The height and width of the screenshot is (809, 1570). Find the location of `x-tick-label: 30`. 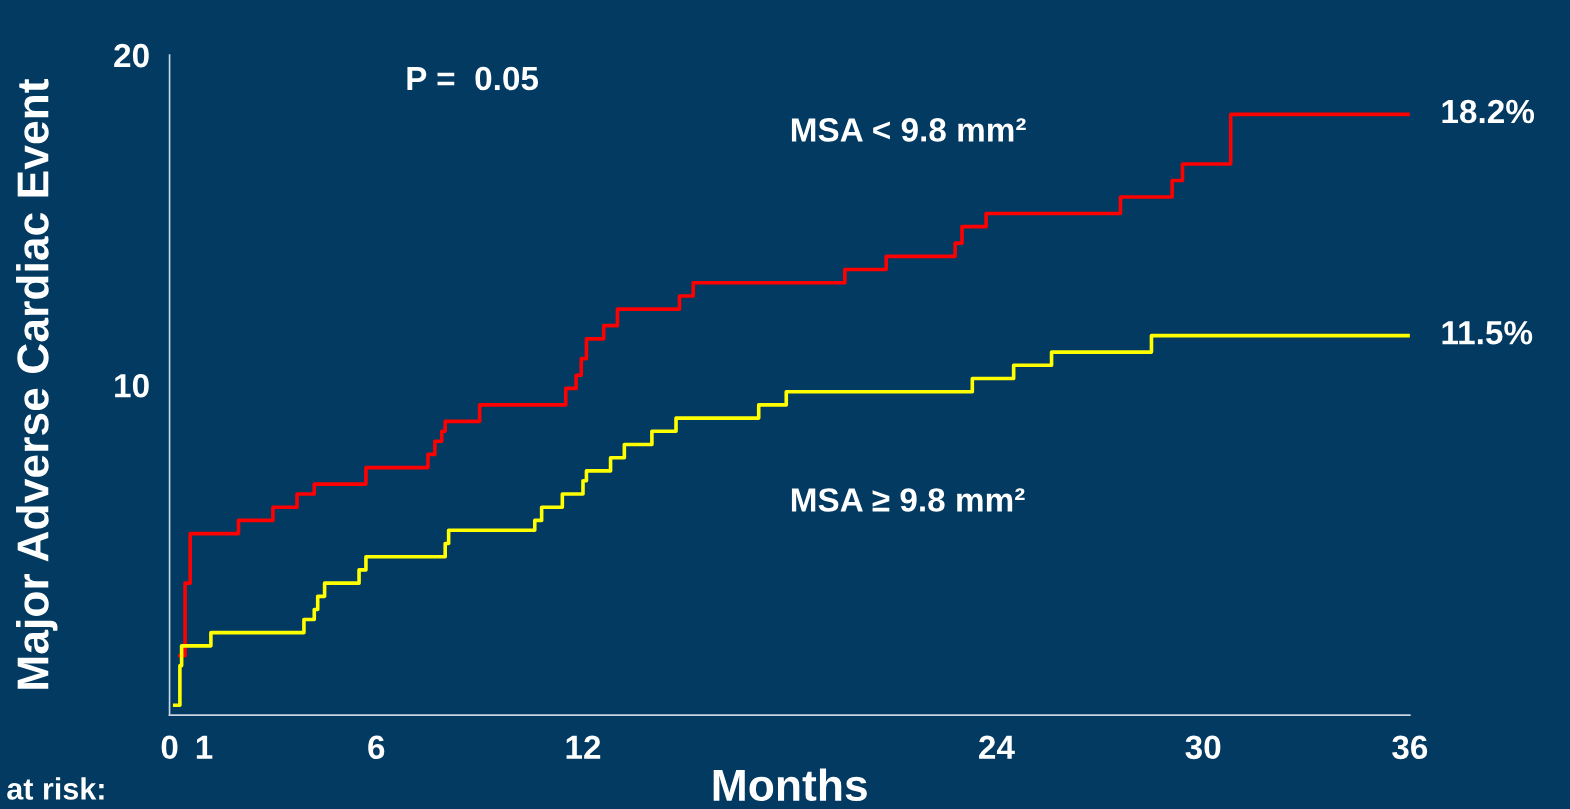

x-tick-label: 30 is located at coordinates (1203, 747).